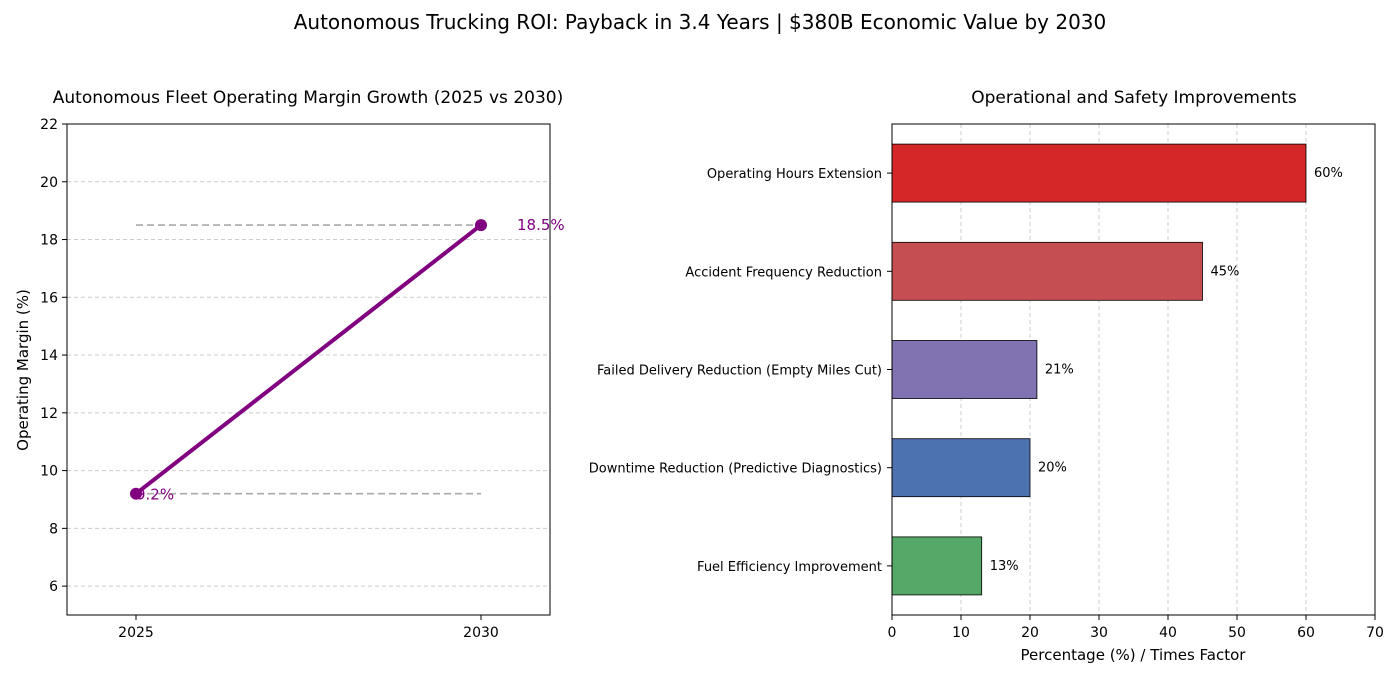 This screenshot has width=1400, height=700. What do you see at coordinates (1059, 370) in the screenshot?
I see `bar-chart-value-label: 21%` at bounding box center [1059, 370].